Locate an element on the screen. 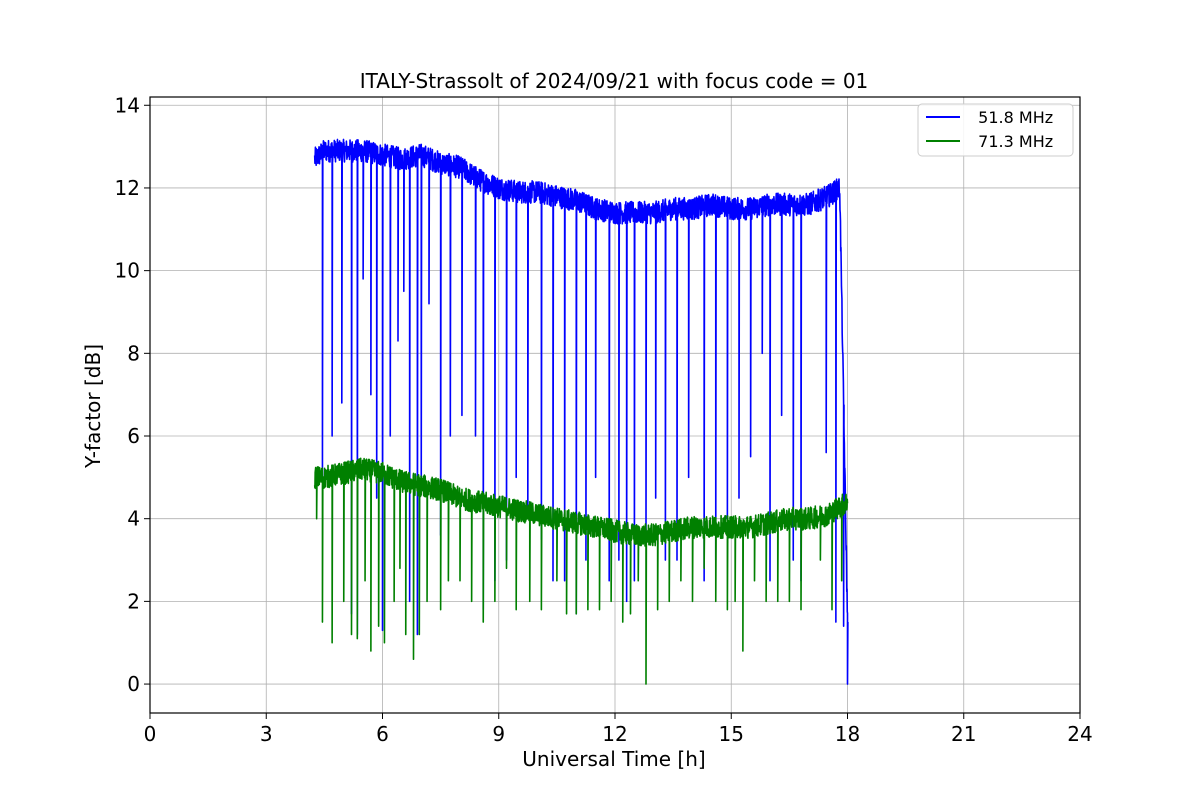 This screenshot has width=1200, height=800. x-tick-label: 18 is located at coordinates (847, 734).